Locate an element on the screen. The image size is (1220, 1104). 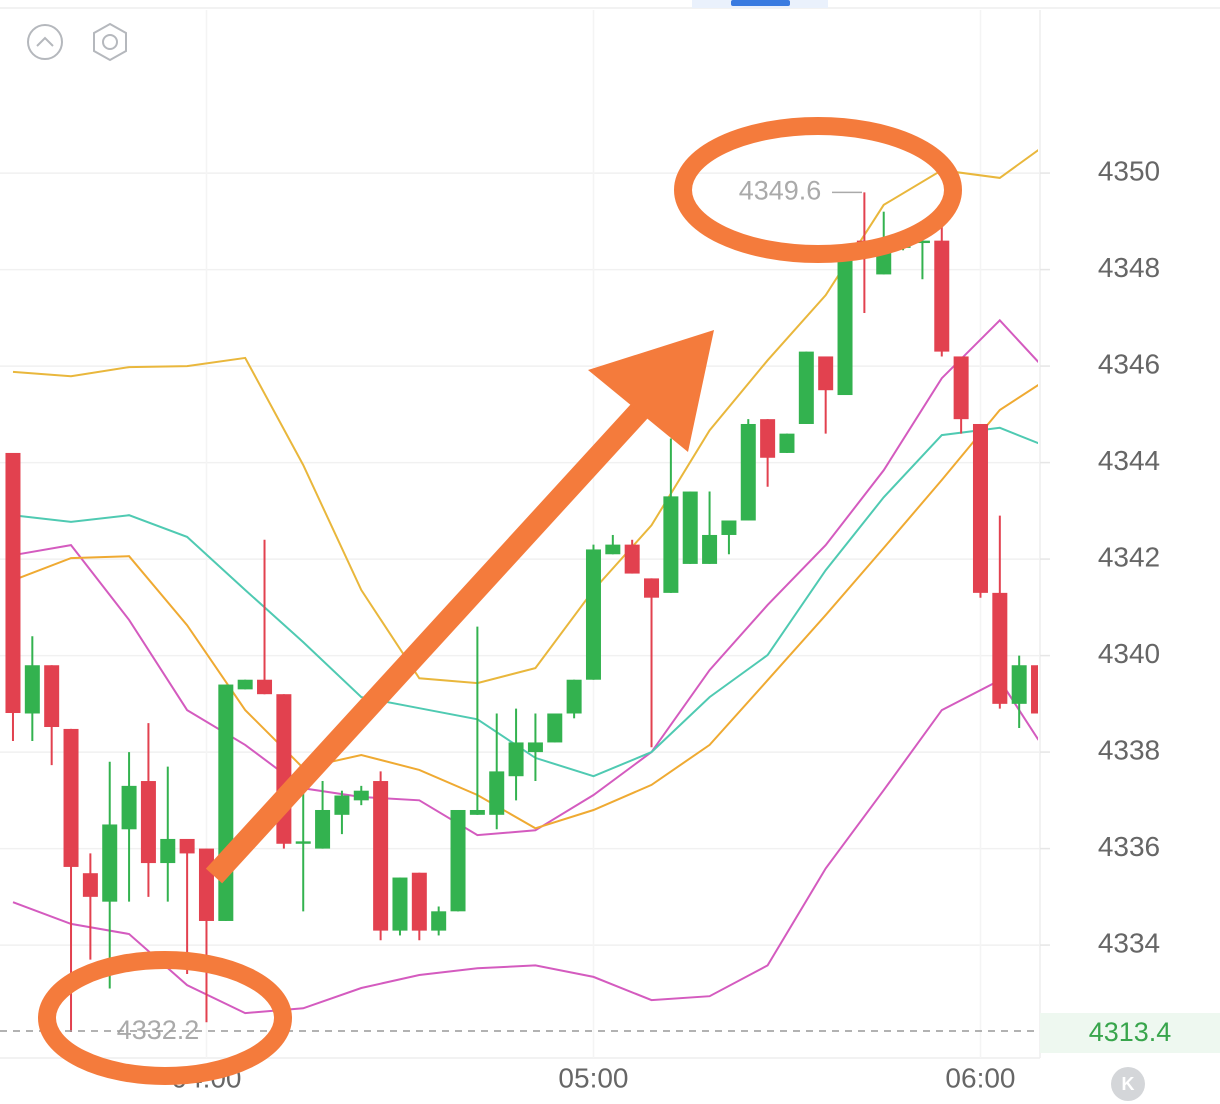
y-tick-label: 4342 is located at coordinates (1129, 556).